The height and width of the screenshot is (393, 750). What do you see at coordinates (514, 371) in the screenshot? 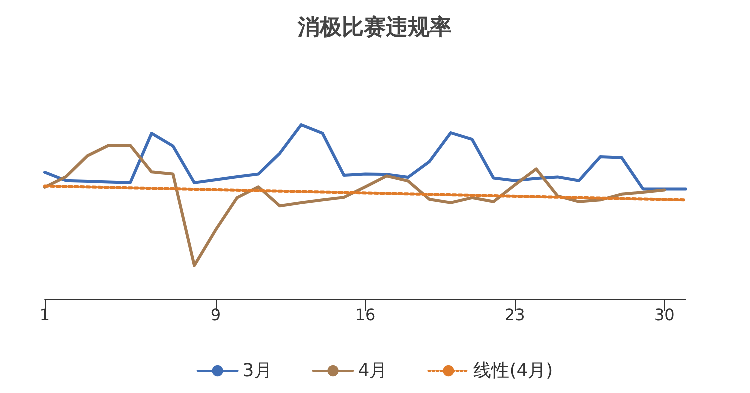
I see `legend-label: 线性(4月)` at bounding box center [514, 371].